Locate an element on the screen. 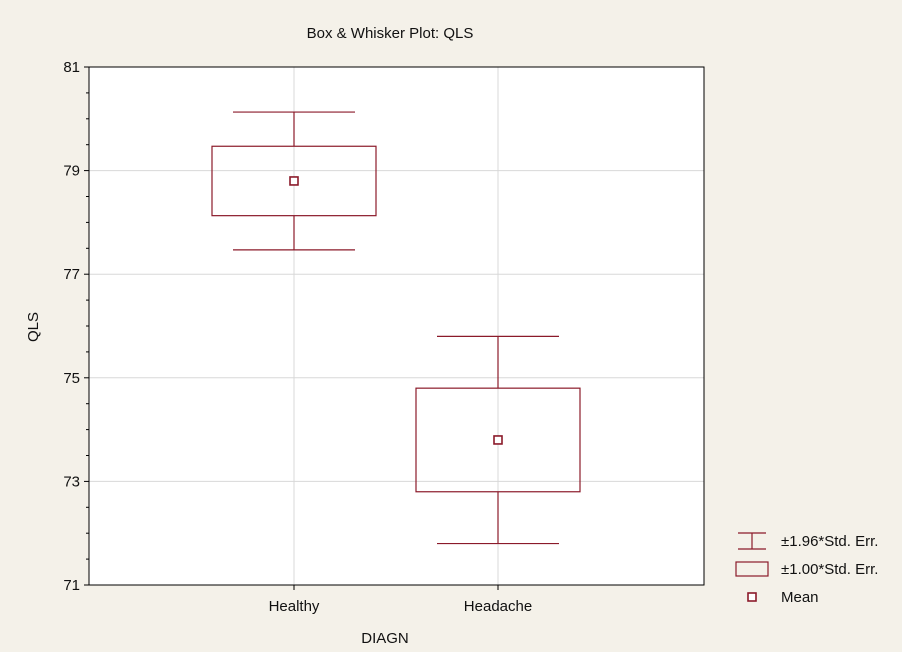 This screenshot has width=902, height=652. legend-item-mean-marker: Mean is located at coordinates (783, 597).